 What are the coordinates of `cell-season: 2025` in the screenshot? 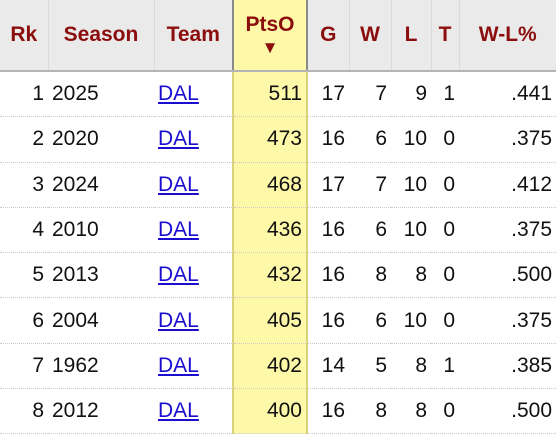 It's located at (101, 94).